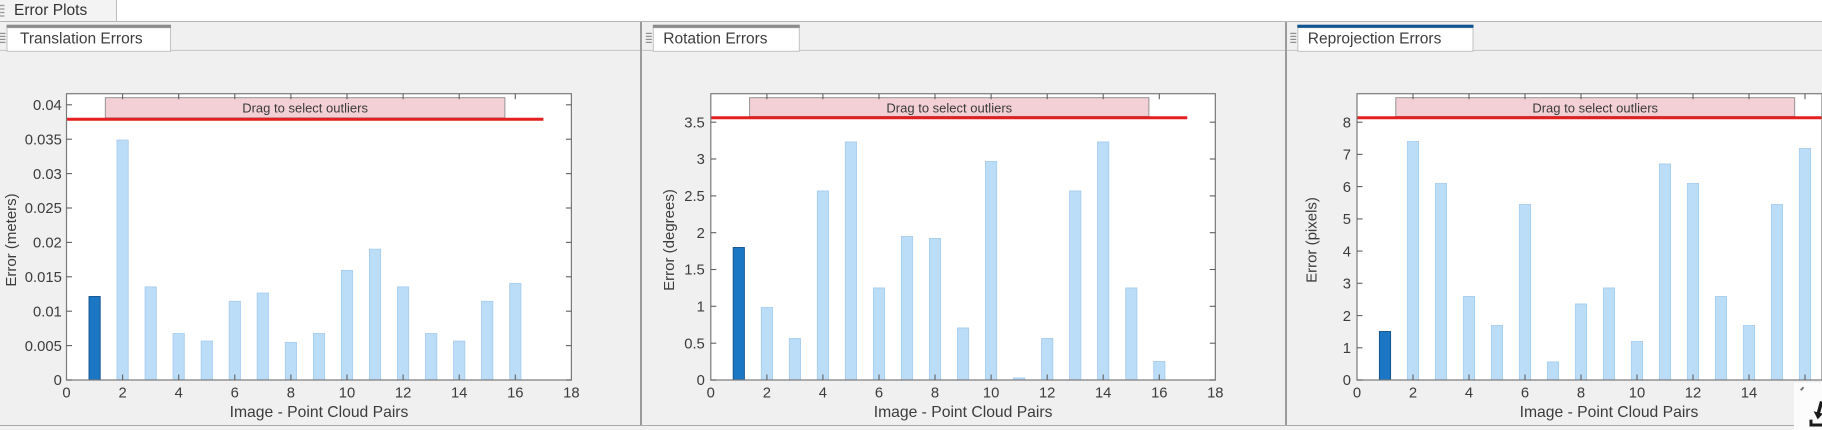 This screenshot has width=1822, height=430. I want to click on svg-text: 0.5, so click(694, 344).